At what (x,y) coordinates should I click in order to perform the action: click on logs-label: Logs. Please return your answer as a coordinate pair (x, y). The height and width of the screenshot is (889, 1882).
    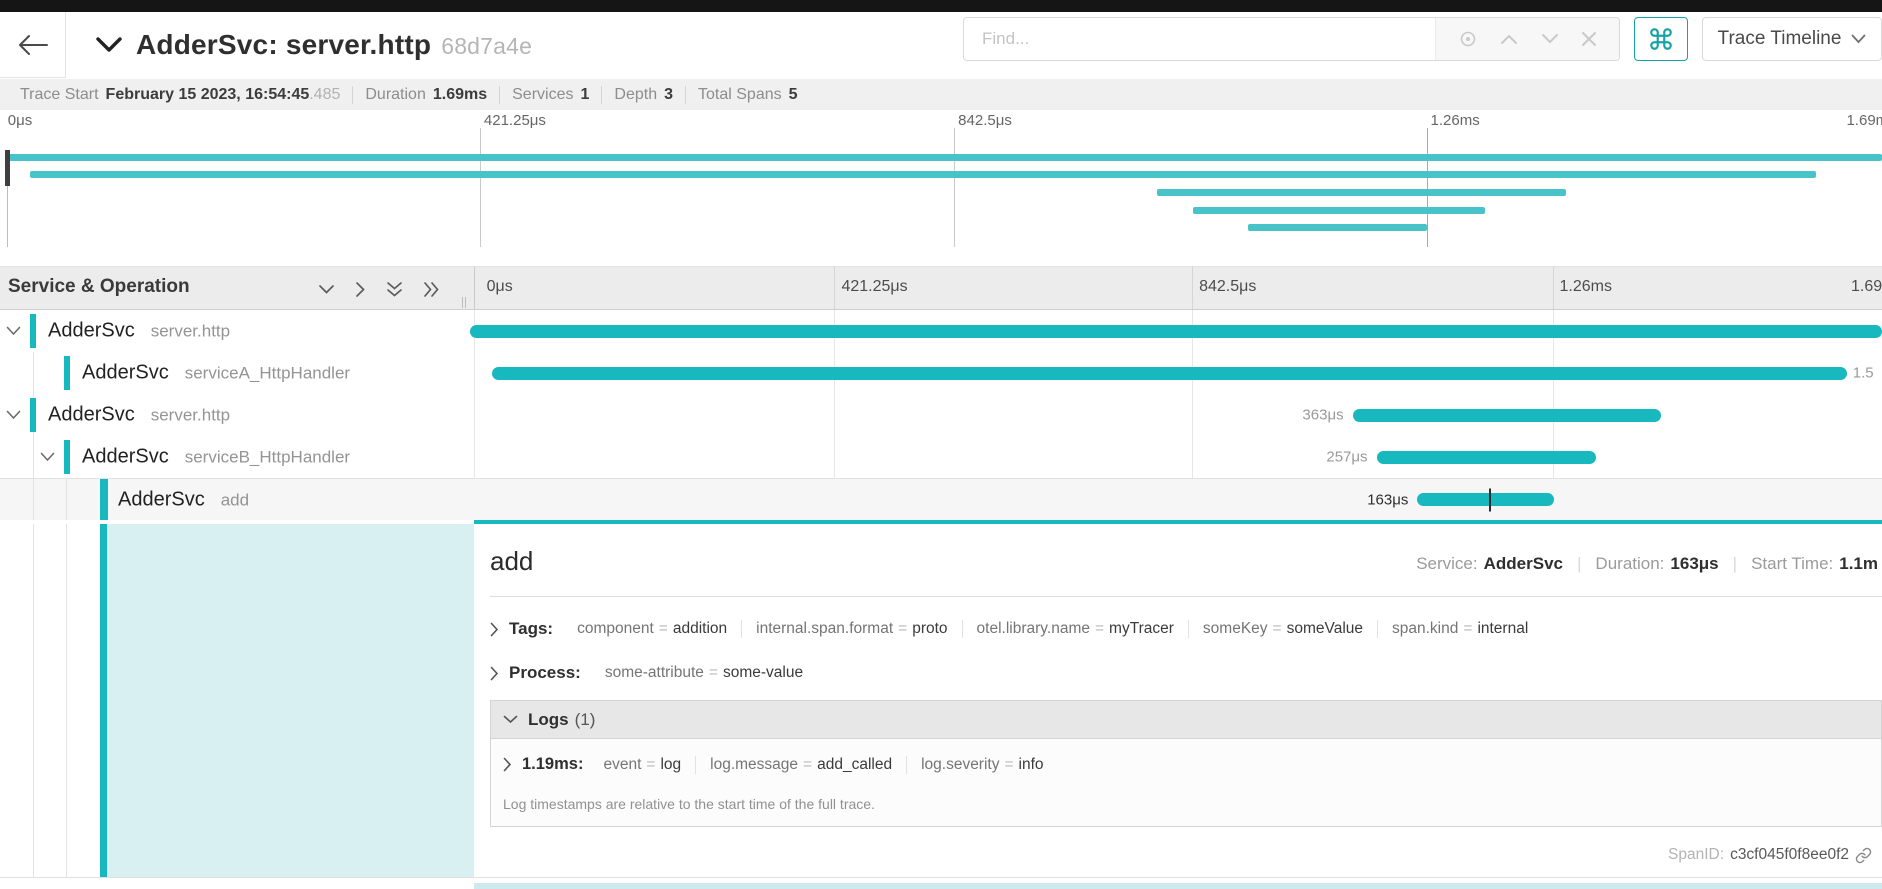
    Looking at the image, I should click on (548, 719).